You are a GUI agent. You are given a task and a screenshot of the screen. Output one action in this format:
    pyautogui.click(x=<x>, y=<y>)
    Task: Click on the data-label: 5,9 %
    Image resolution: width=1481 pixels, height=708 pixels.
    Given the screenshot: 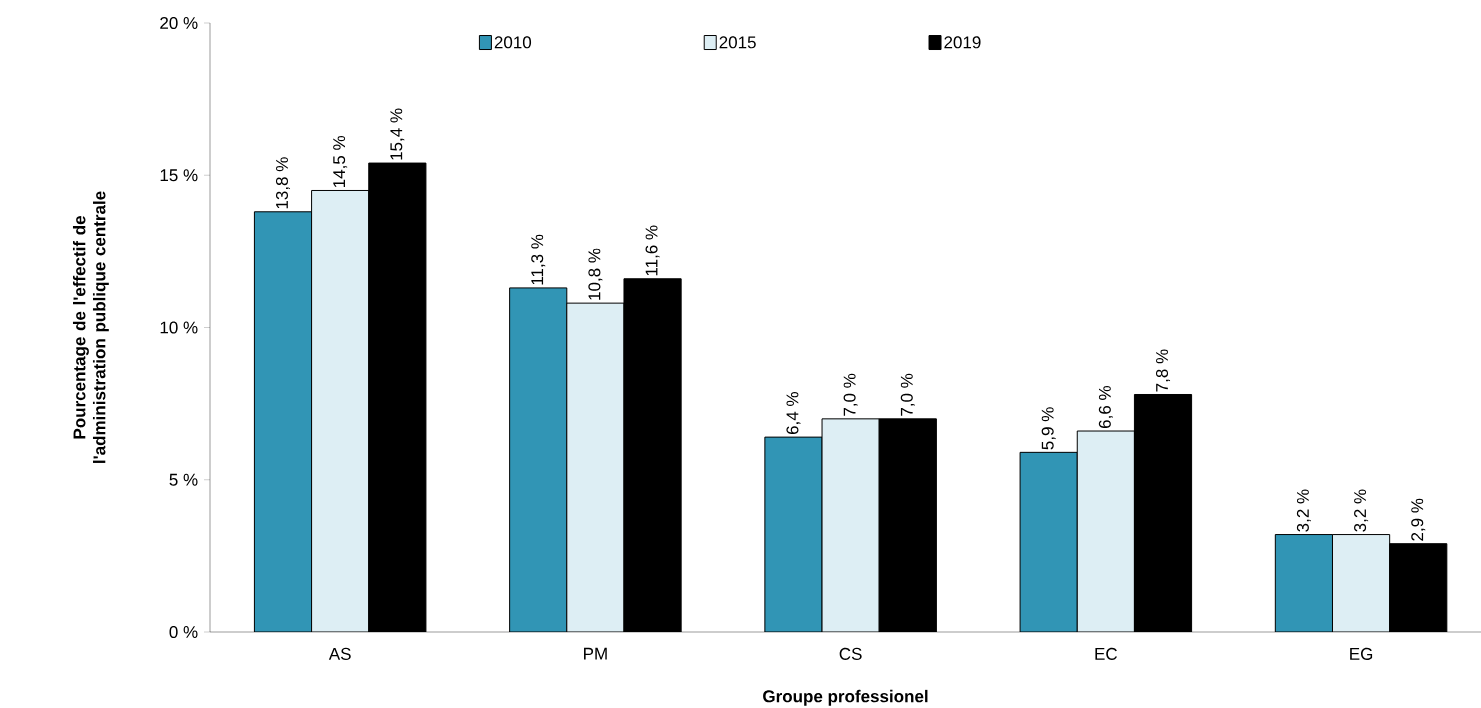 What is the action you would take?
    pyautogui.click(x=1048, y=428)
    